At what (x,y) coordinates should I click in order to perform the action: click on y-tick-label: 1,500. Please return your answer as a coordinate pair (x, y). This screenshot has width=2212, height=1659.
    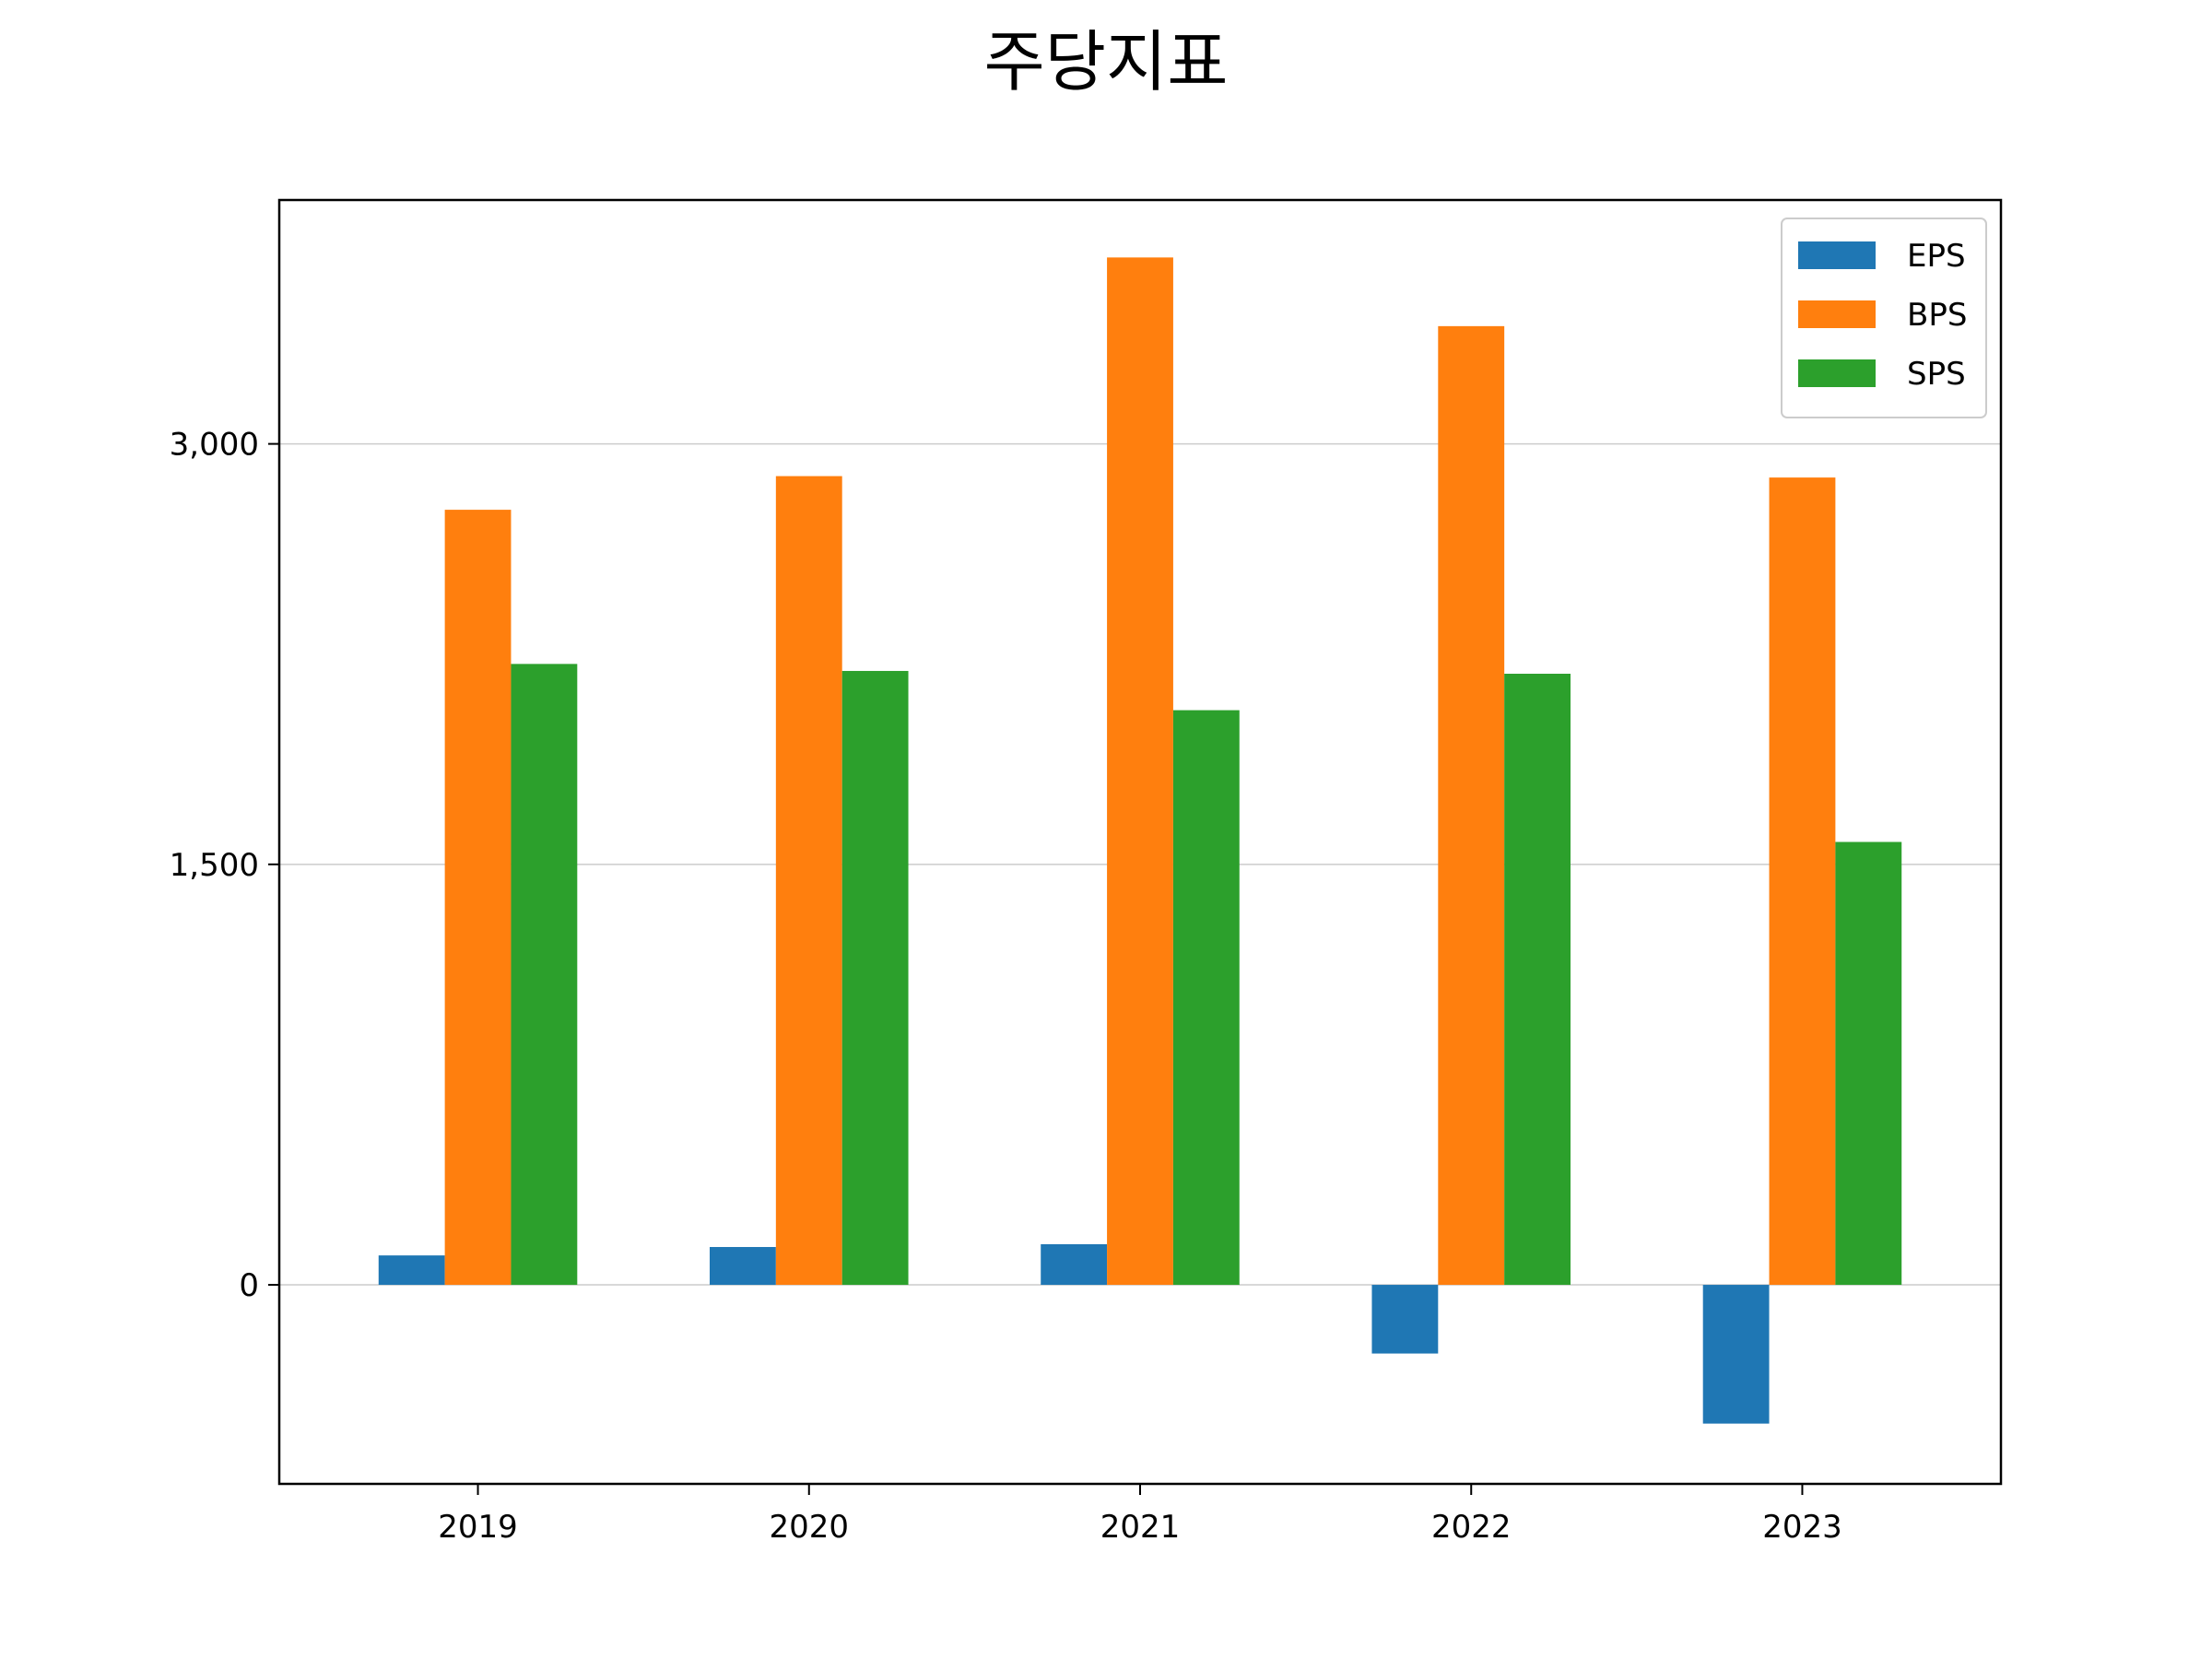
    Looking at the image, I should click on (214, 865).